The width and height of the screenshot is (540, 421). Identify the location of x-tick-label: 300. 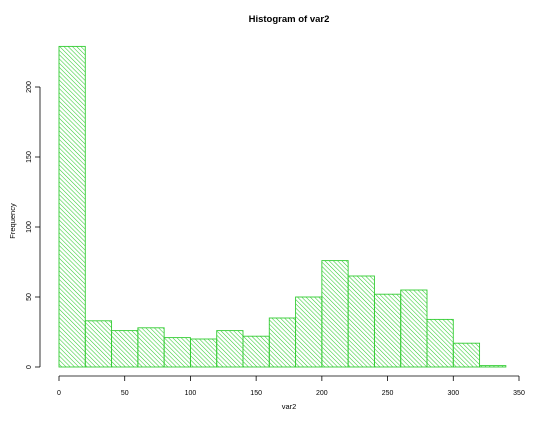
(453, 393).